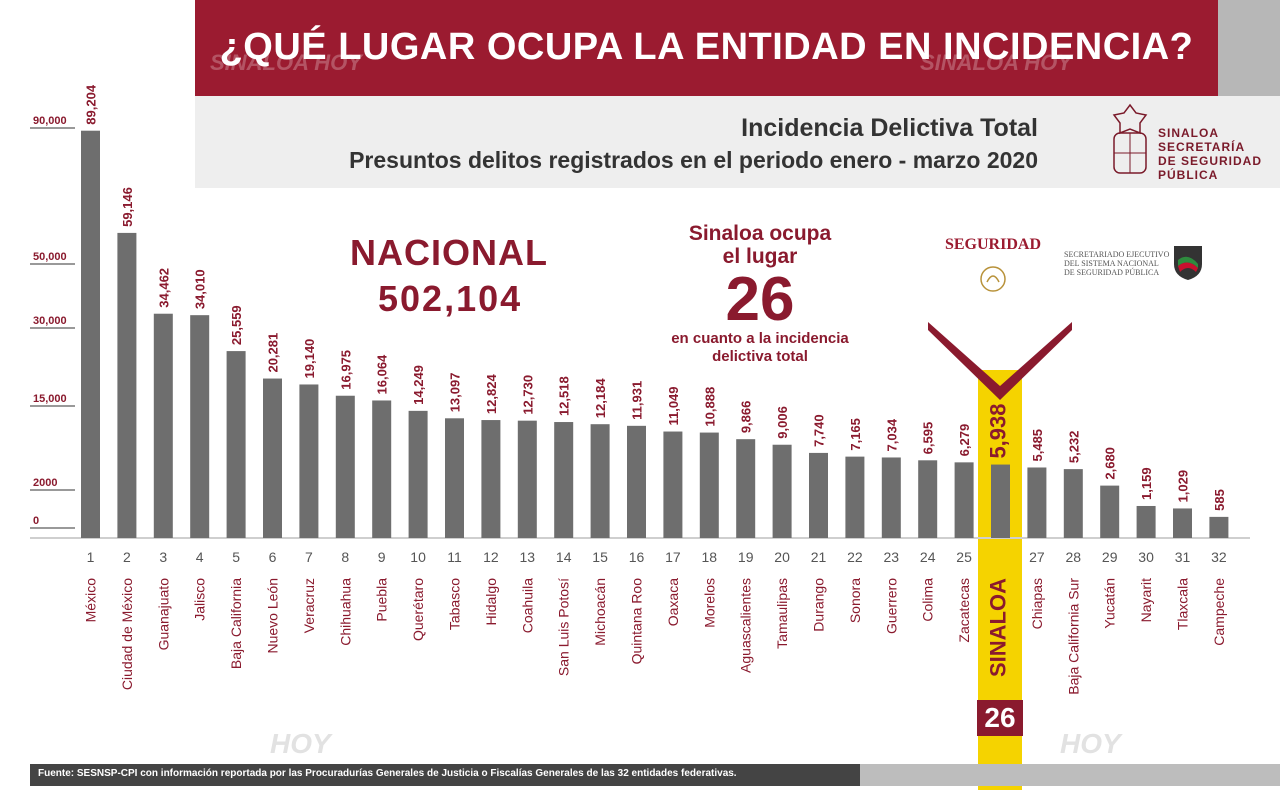 The image size is (1280, 800). What do you see at coordinates (1074, 557) in the screenshot?
I see `rank-label: 28` at bounding box center [1074, 557].